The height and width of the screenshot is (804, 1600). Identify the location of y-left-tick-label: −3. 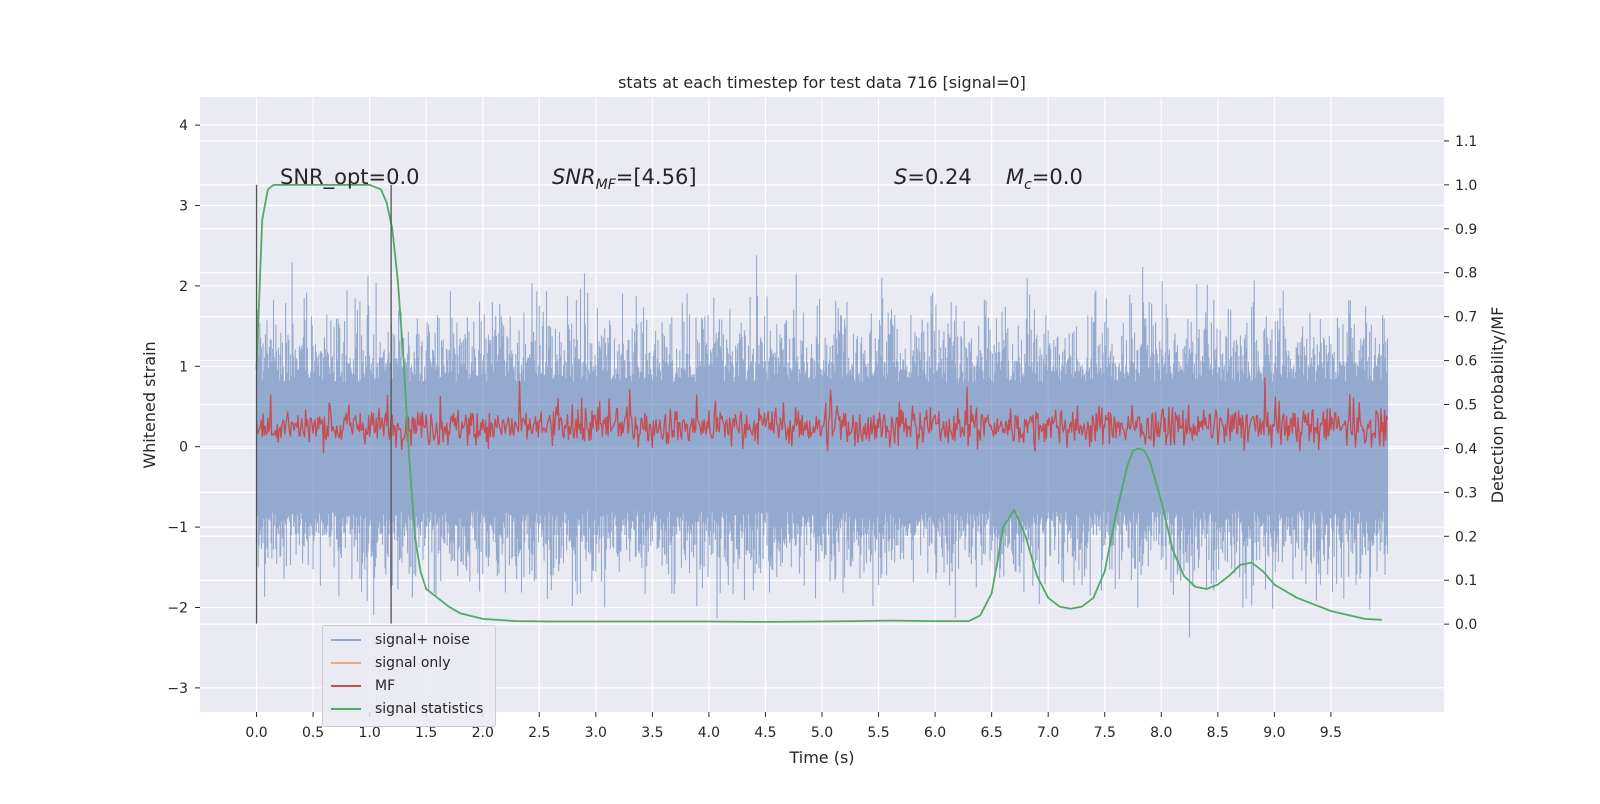
(177, 689).